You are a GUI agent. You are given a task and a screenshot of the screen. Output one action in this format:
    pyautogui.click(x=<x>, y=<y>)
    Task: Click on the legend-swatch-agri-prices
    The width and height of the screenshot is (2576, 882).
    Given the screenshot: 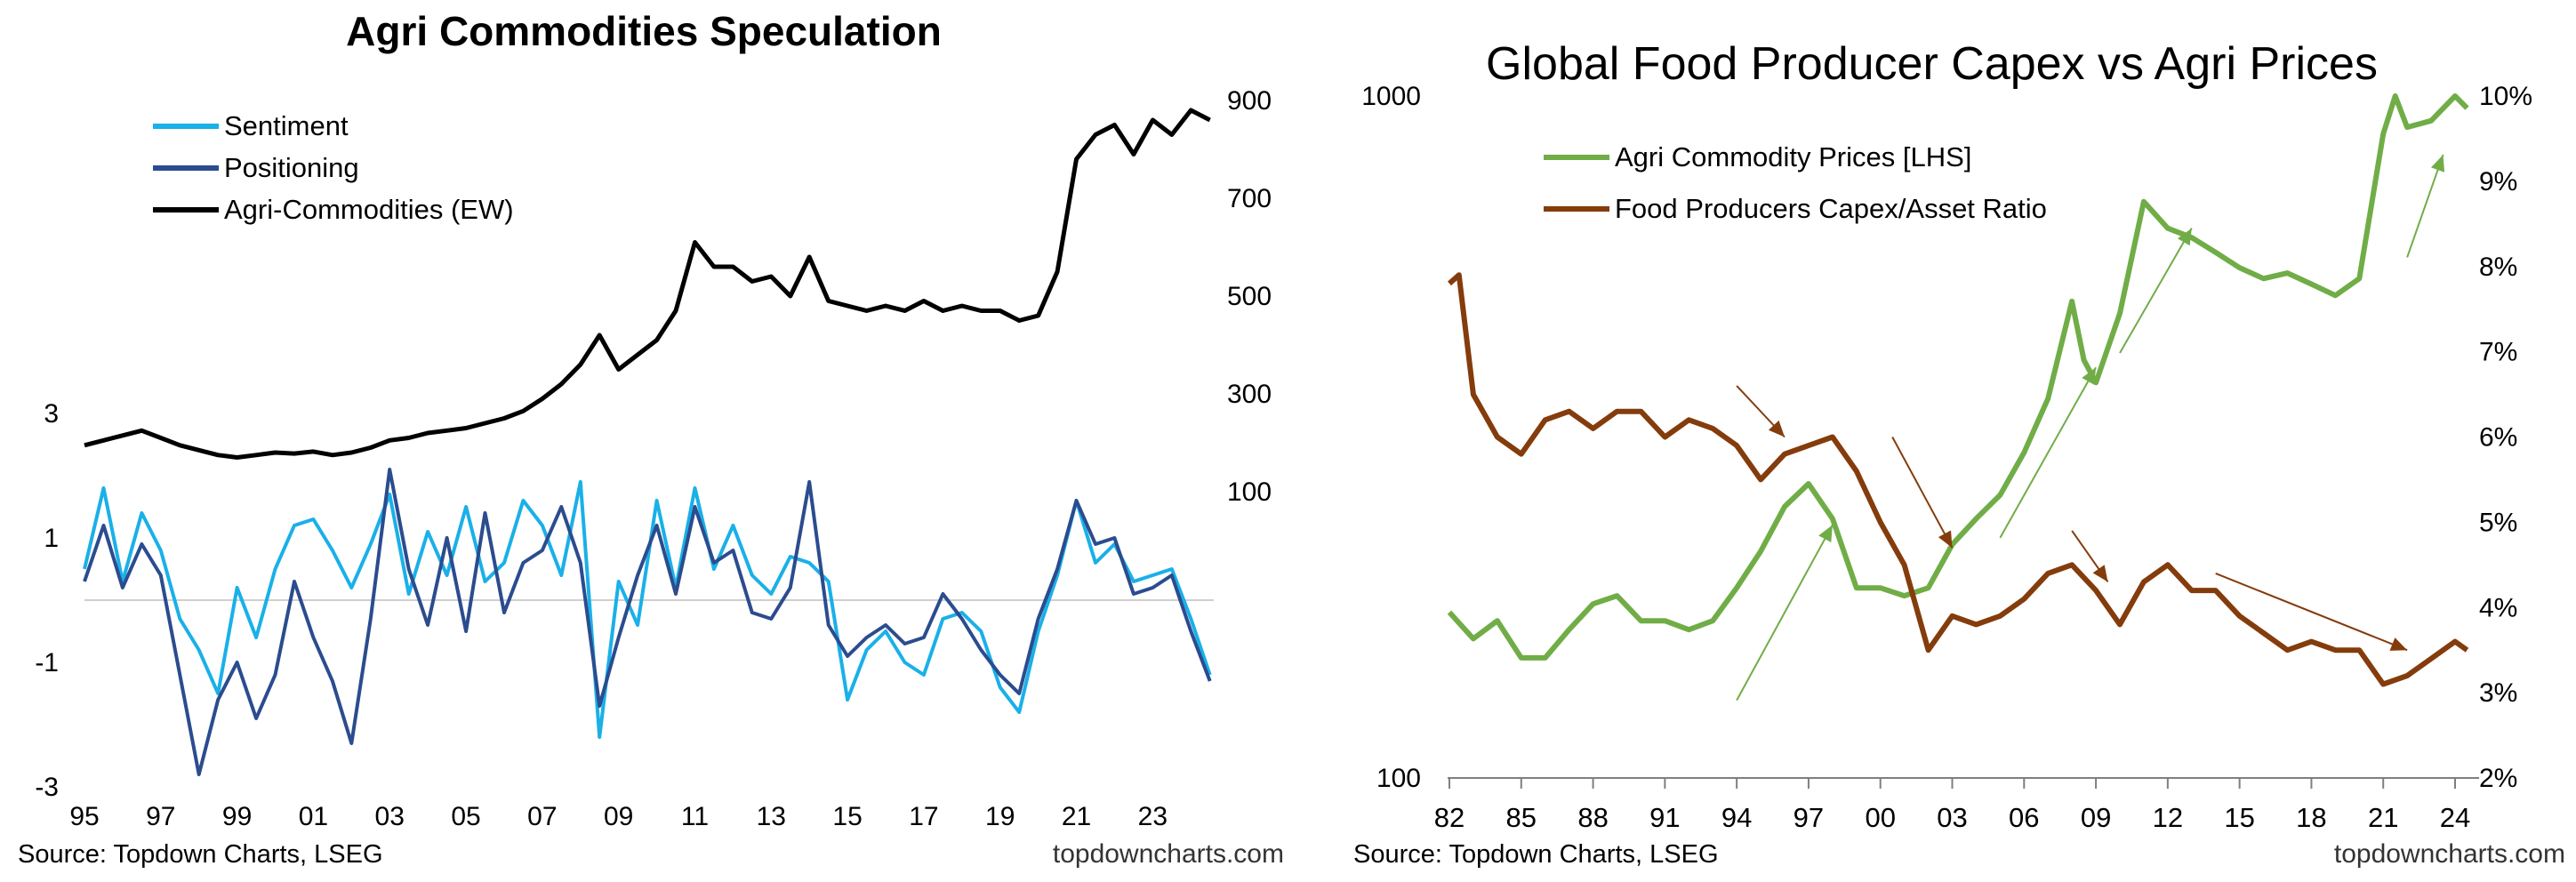 What is the action you would take?
    pyautogui.click(x=1576, y=158)
    